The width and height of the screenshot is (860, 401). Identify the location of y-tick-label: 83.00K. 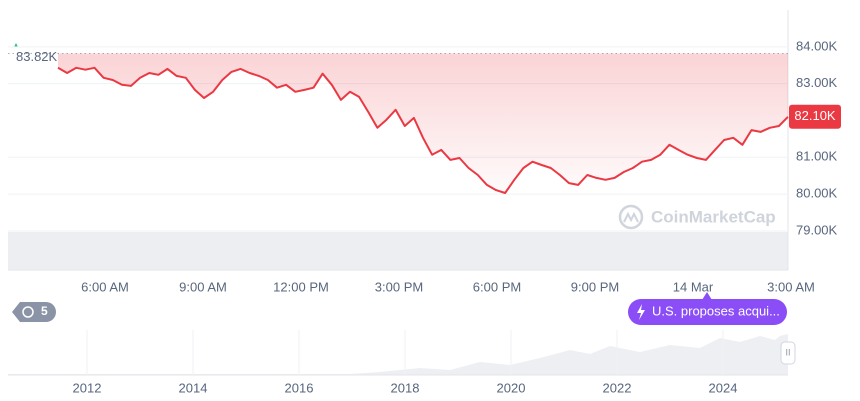
(817, 82).